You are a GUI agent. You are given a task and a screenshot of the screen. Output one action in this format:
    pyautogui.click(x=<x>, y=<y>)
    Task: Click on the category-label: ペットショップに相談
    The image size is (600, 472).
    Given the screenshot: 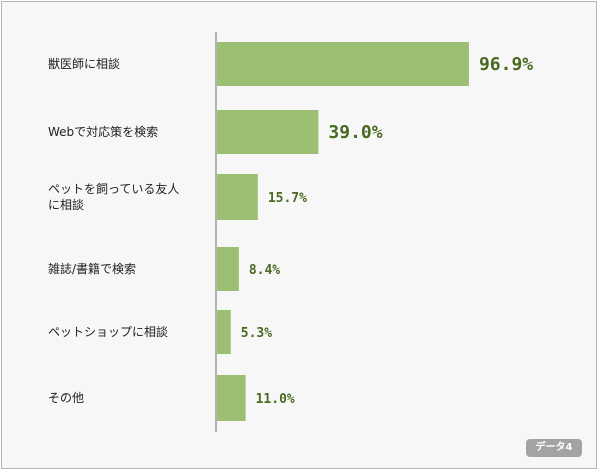 What is the action you would take?
    pyautogui.click(x=108, y=331)
    